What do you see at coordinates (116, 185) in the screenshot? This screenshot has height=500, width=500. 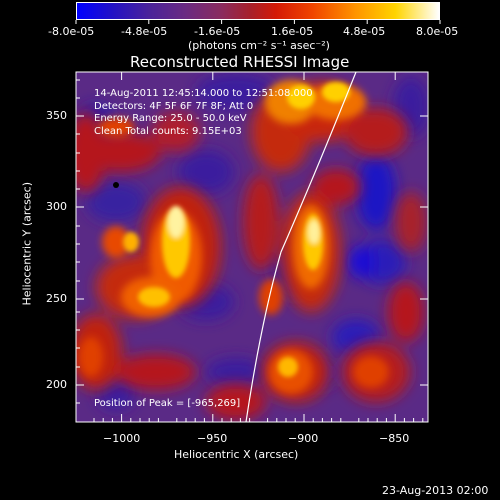 I see `dark-spot` at bounding box center [116, 185].